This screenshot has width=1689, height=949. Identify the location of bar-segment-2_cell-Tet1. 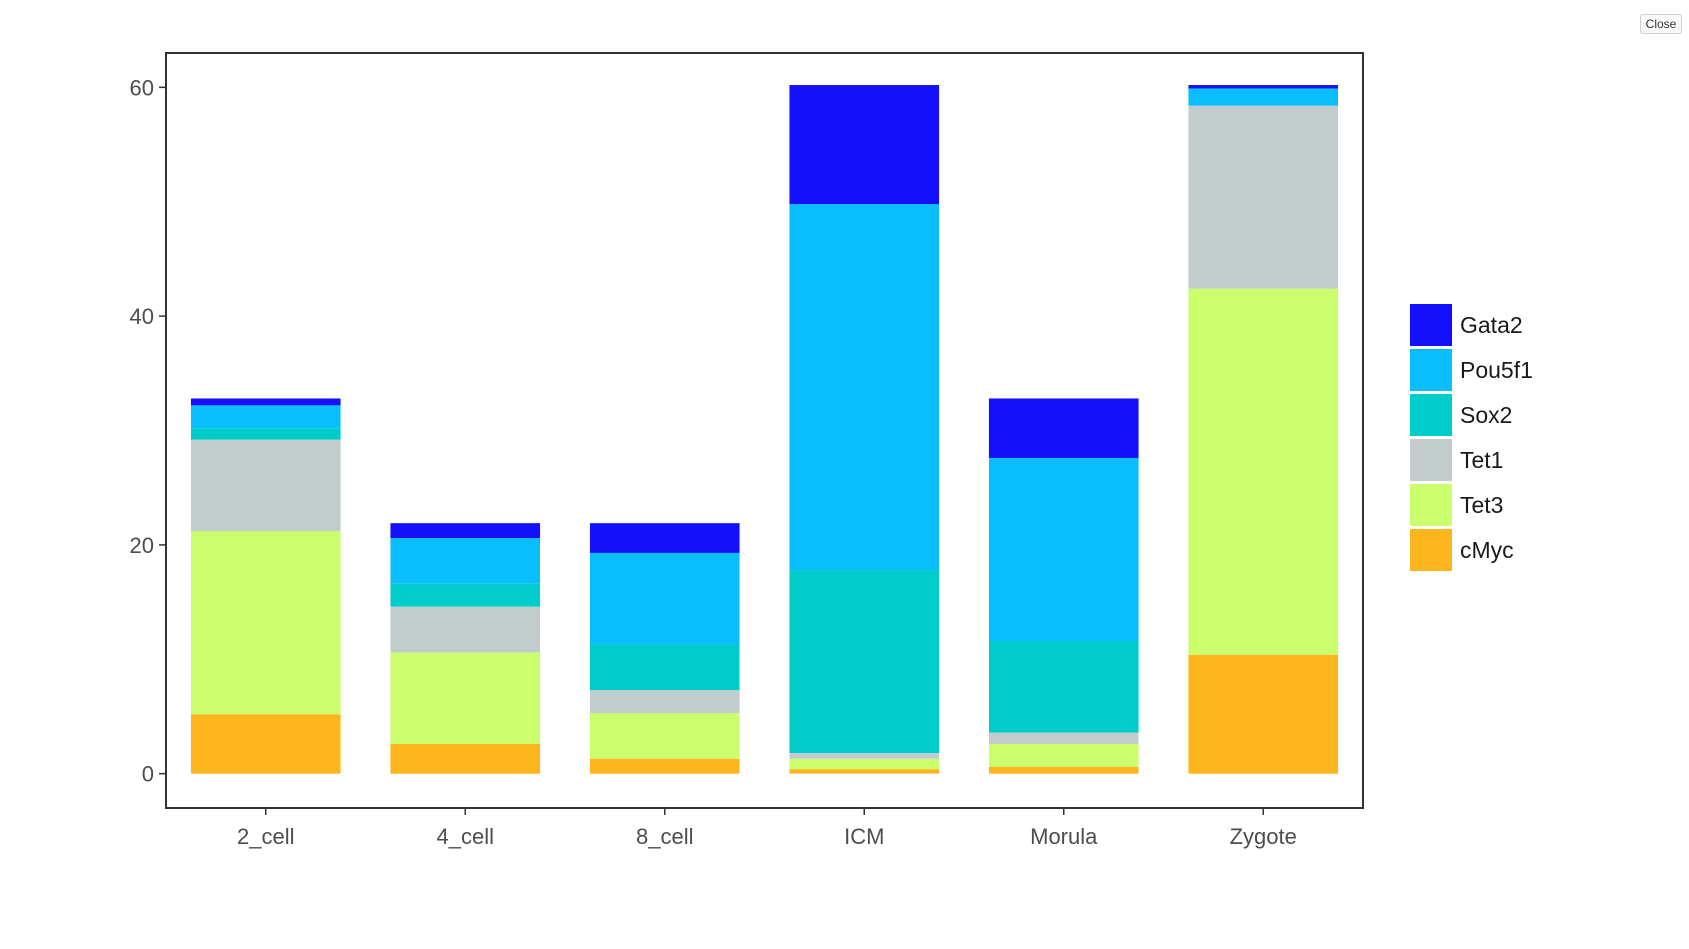
(265, 485).